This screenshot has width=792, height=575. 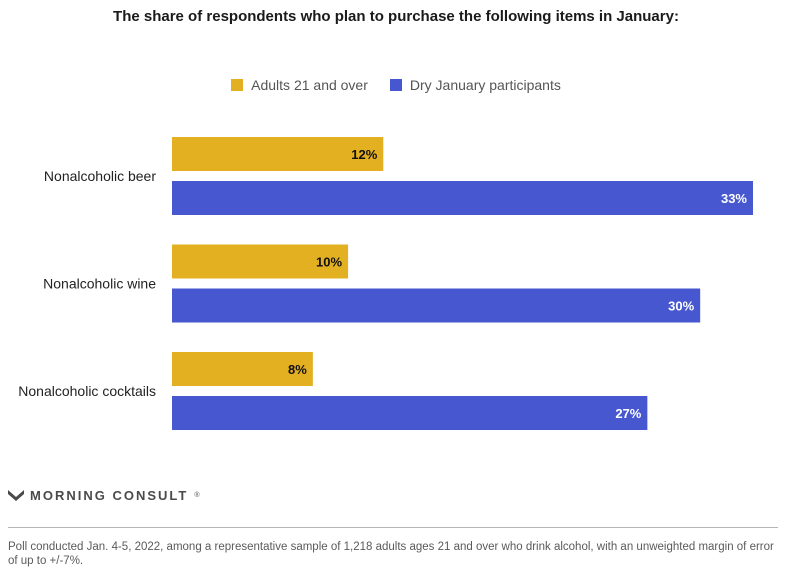 What do you see at coordinates (436, 305) in the screenshot?
I see `bar-dry-january-participants-nonalcoholic-wine` at bounding box center [436, 305].